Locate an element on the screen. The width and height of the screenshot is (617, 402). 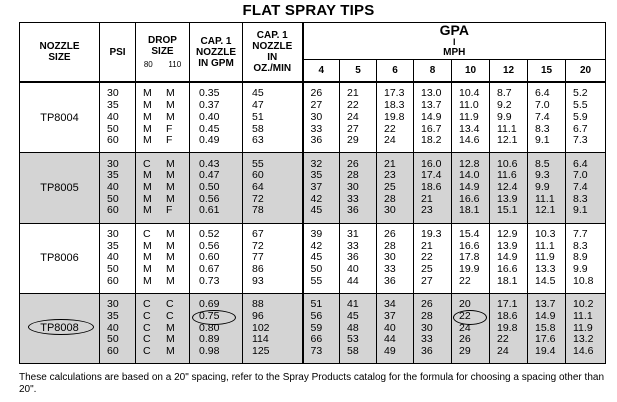
gpa-value: 8.3 is located at coordinates (542, 128).